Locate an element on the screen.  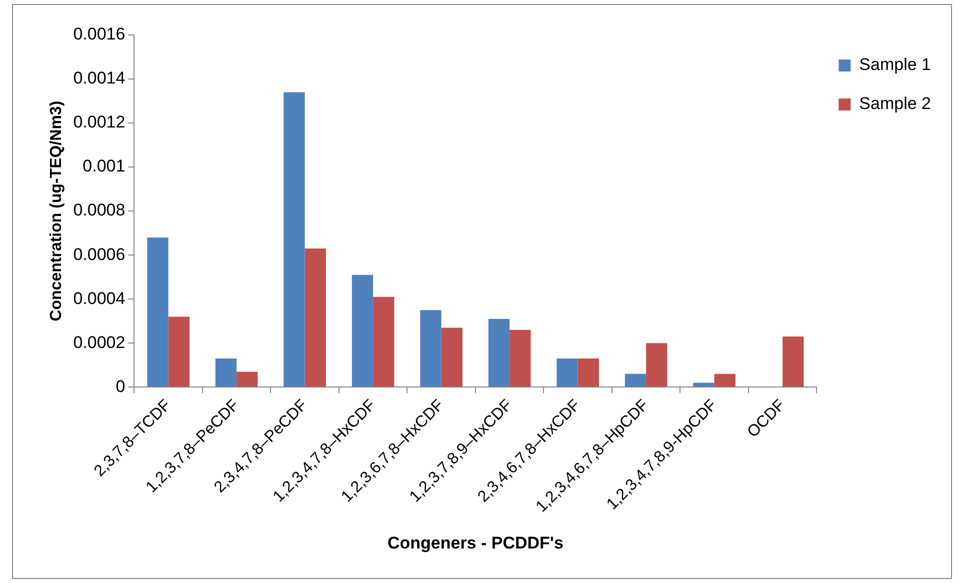
legend-label: Sample 1 is located at coordinates (895, 64).